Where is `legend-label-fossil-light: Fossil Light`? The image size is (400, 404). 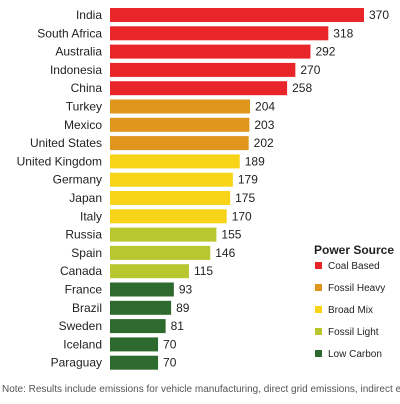 legend-label-fossil-light: Fossil Light is located at coordinates (353, 332).